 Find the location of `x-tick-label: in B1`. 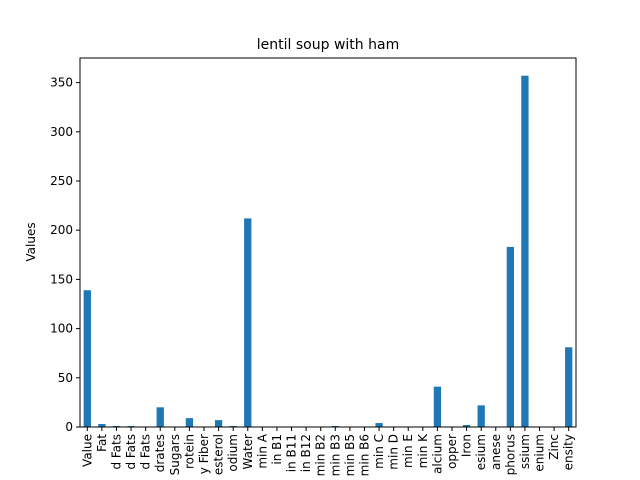

x-tick-label: in B1 is located at coordinates (277, 449).